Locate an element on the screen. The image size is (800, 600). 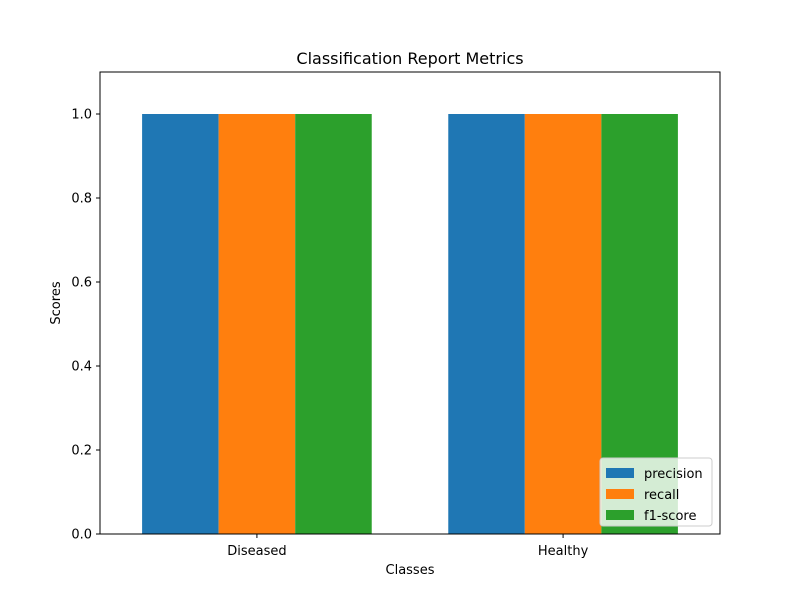
x-axis-label: Classes is located at coordinates (410, 570).